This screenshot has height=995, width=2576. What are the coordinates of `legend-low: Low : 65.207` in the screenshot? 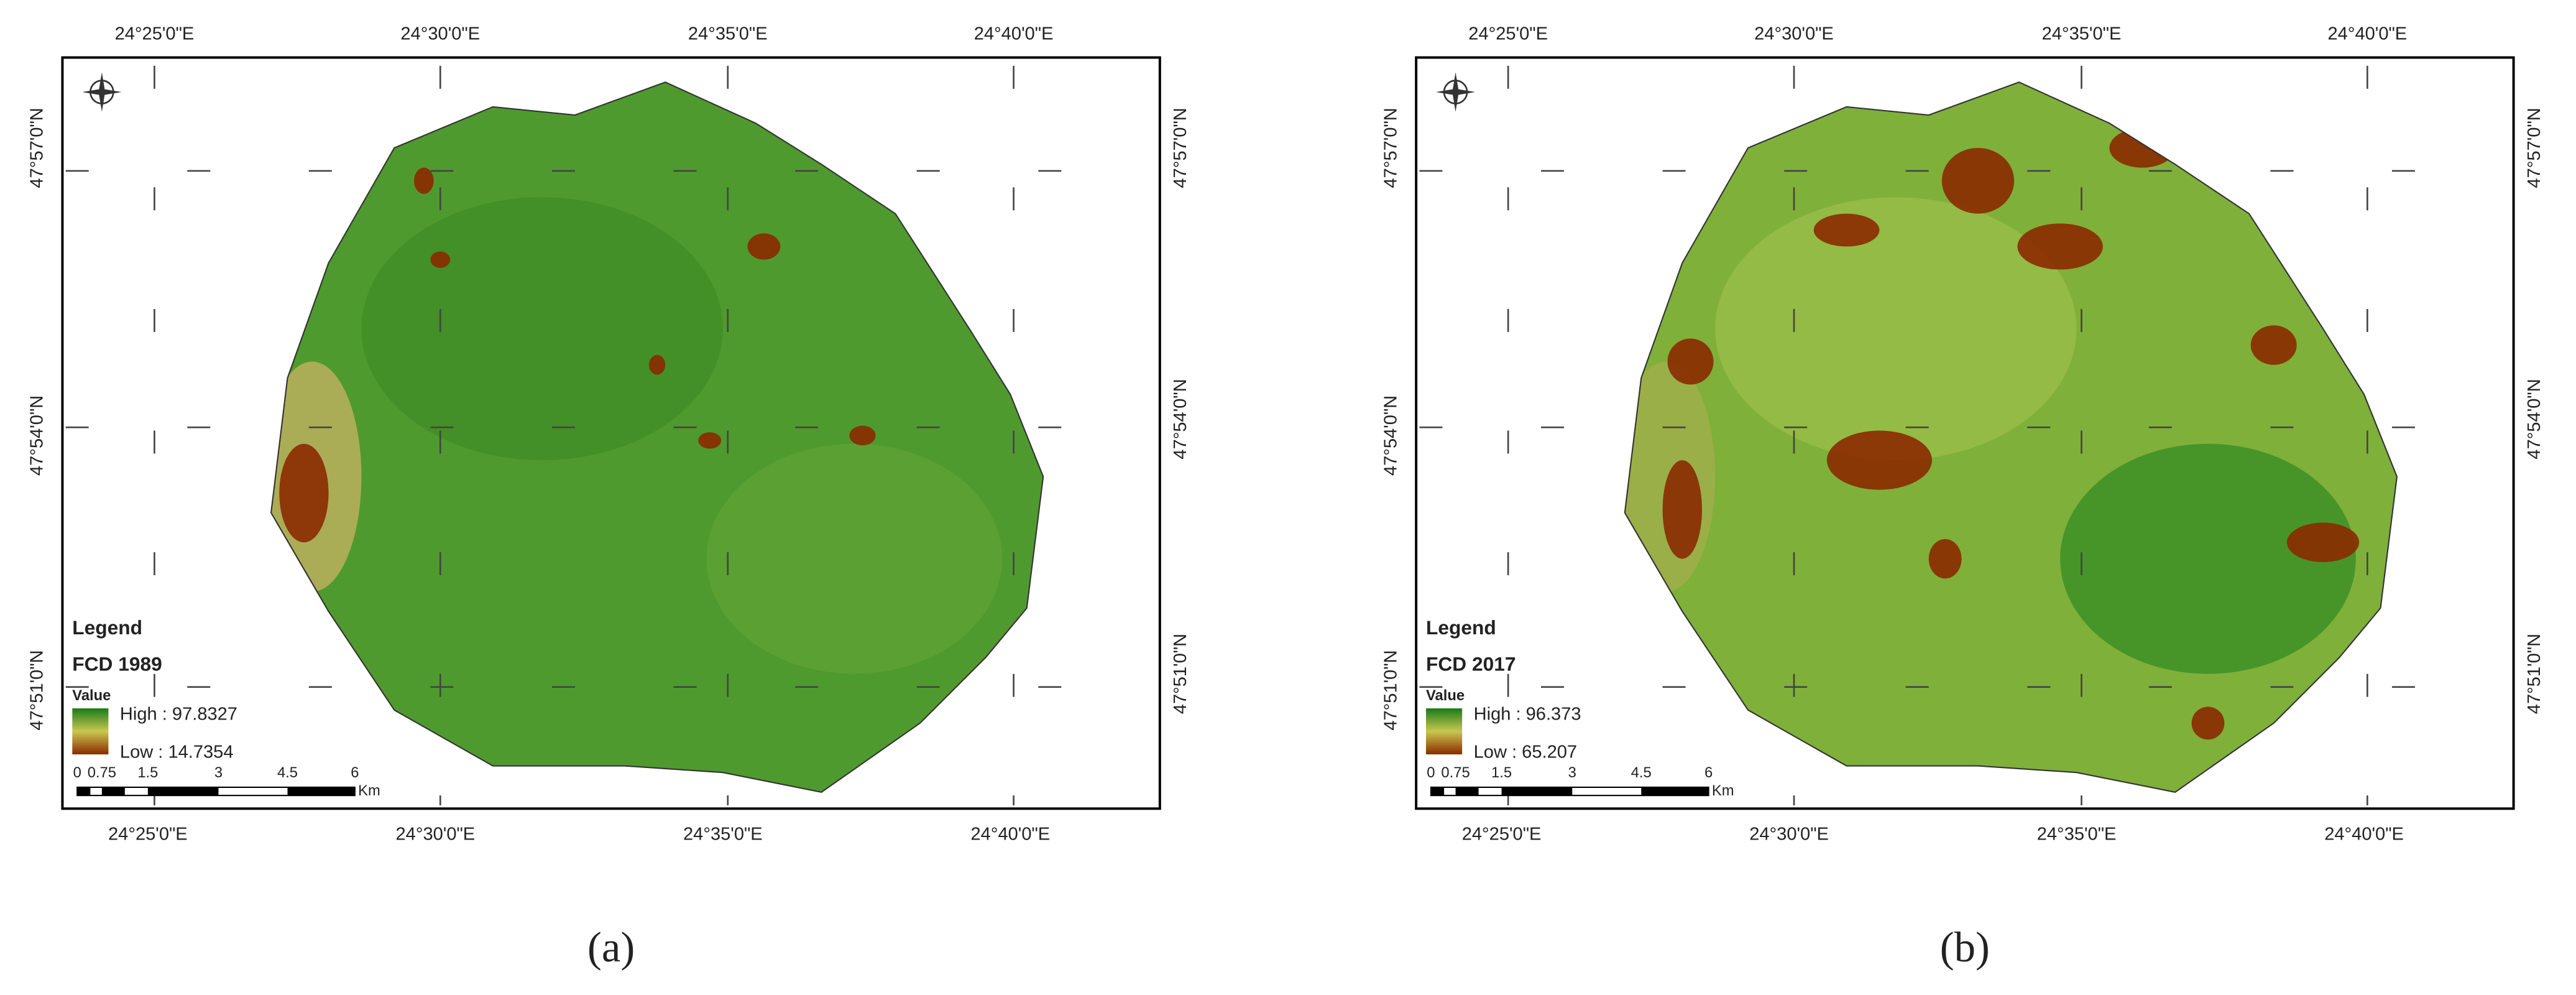 It's located at (1525, 752).